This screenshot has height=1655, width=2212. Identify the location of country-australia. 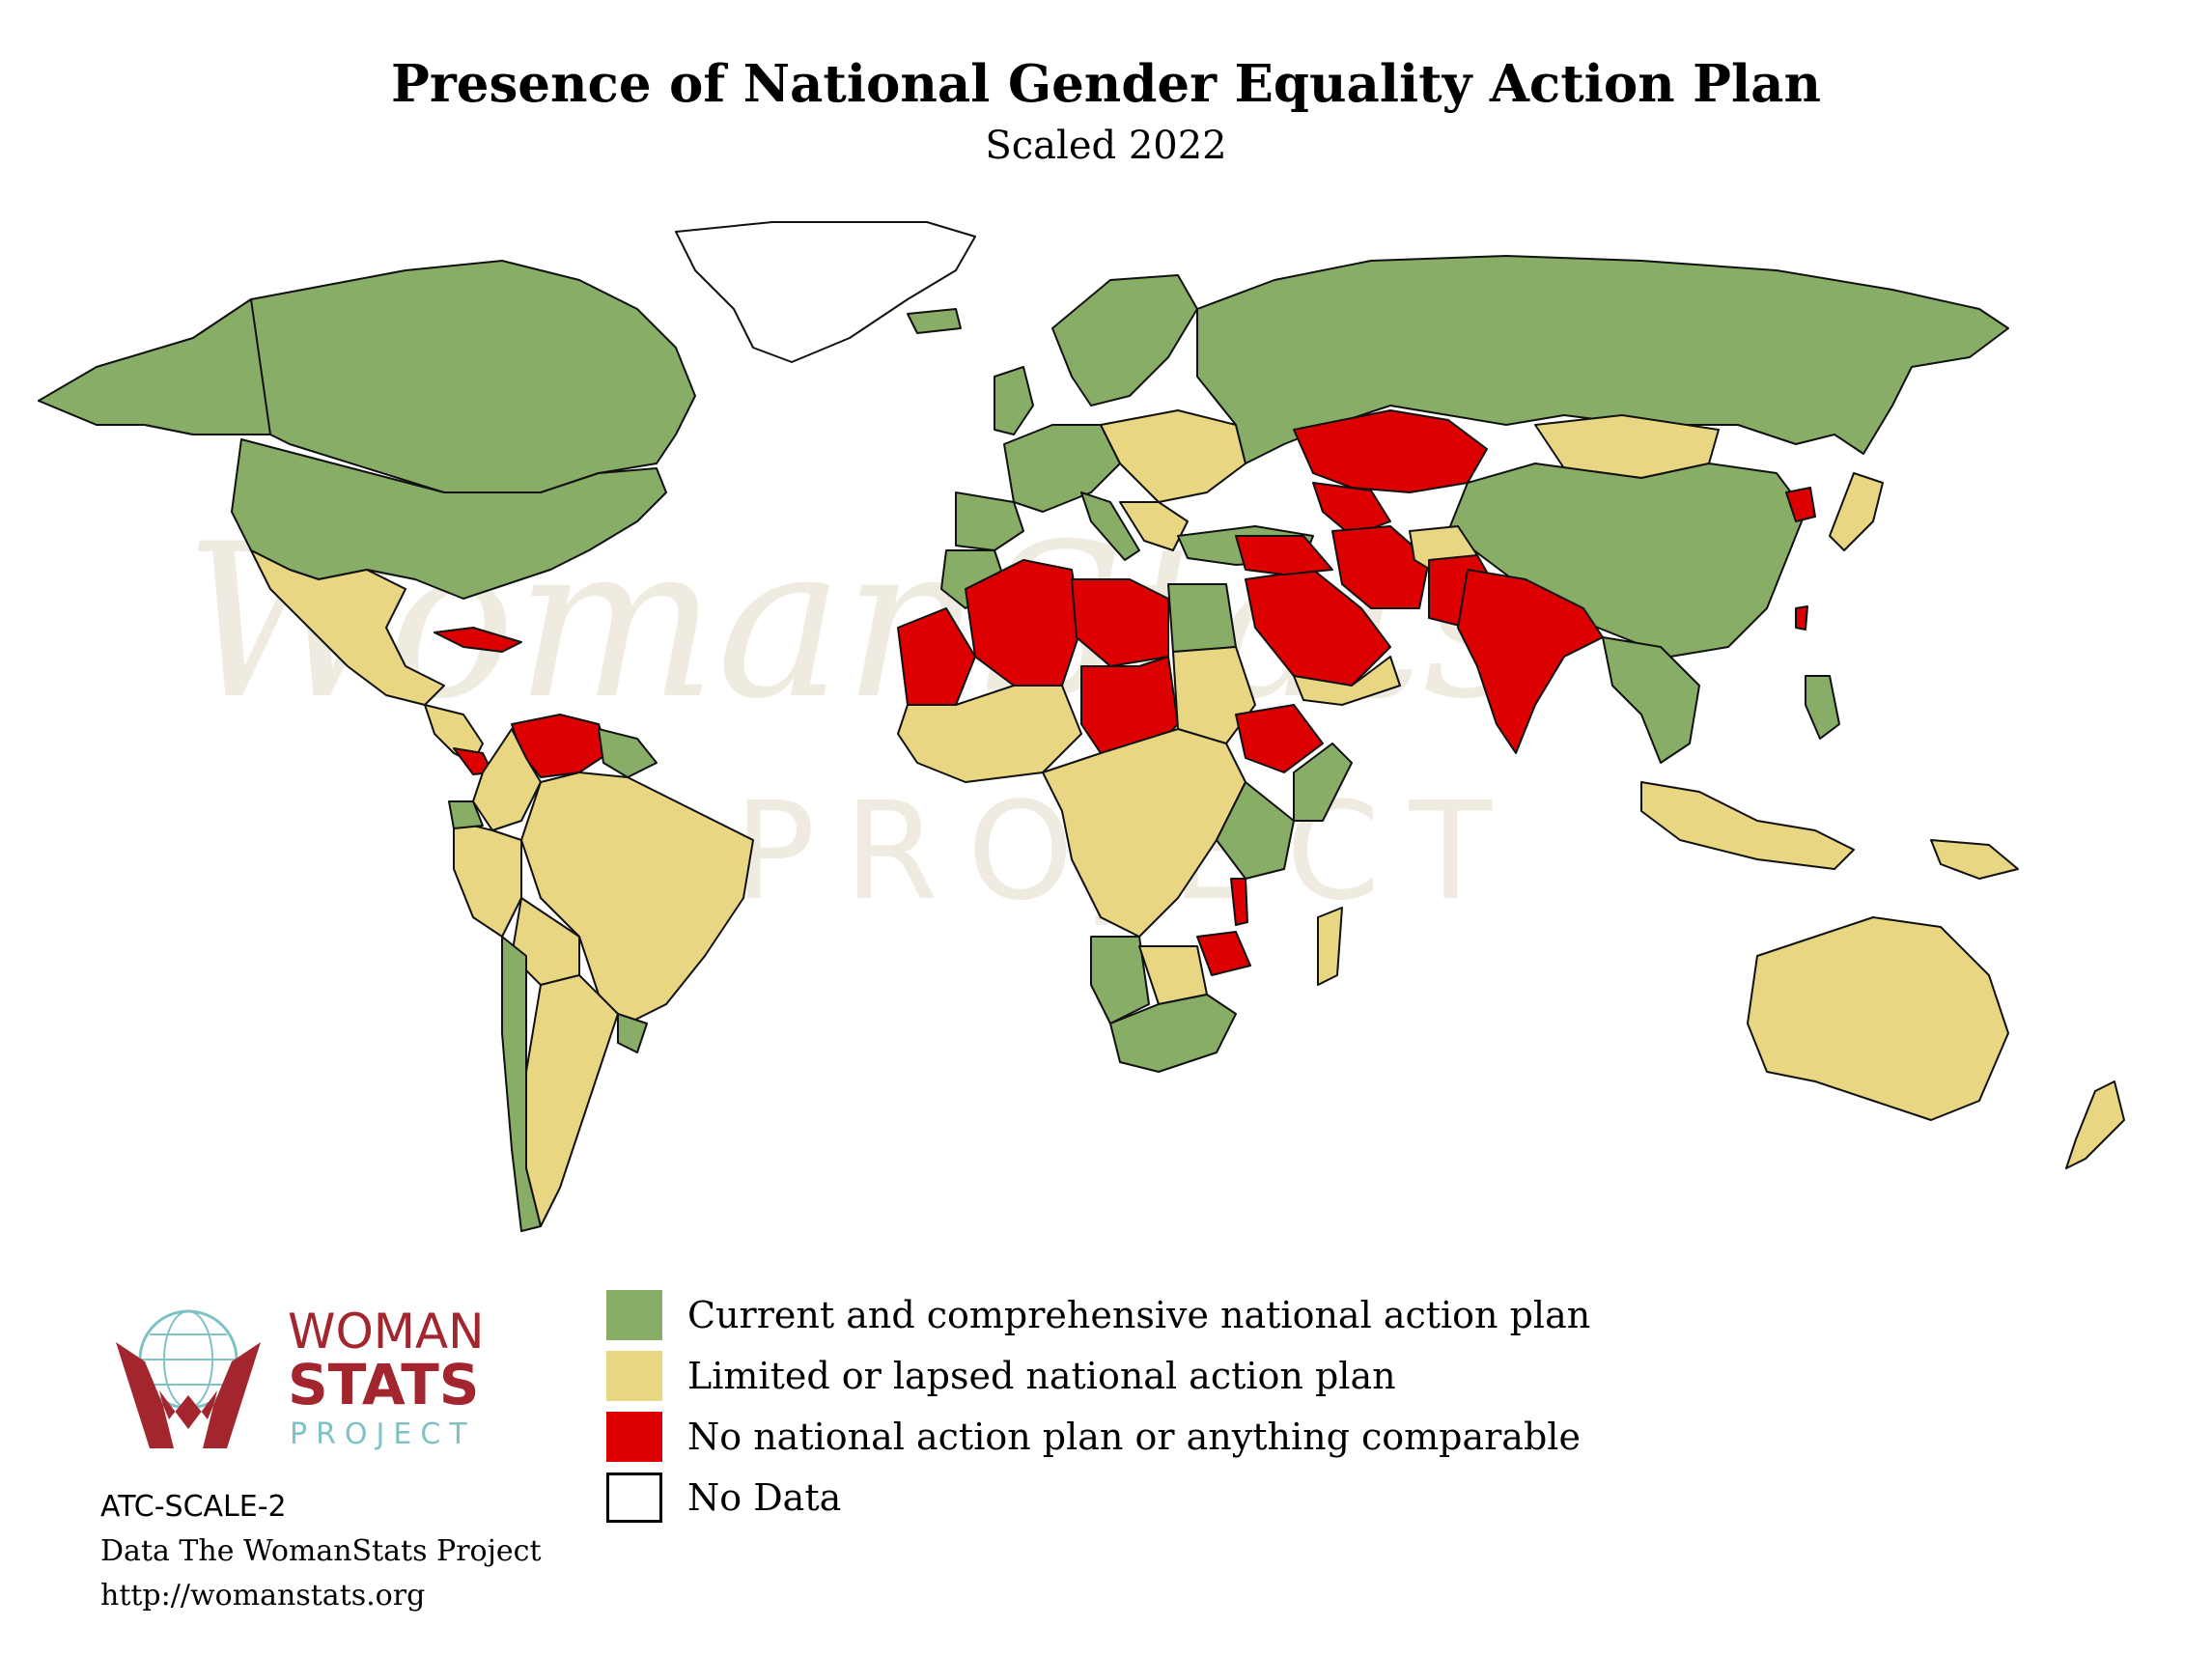
(1878, 1019).